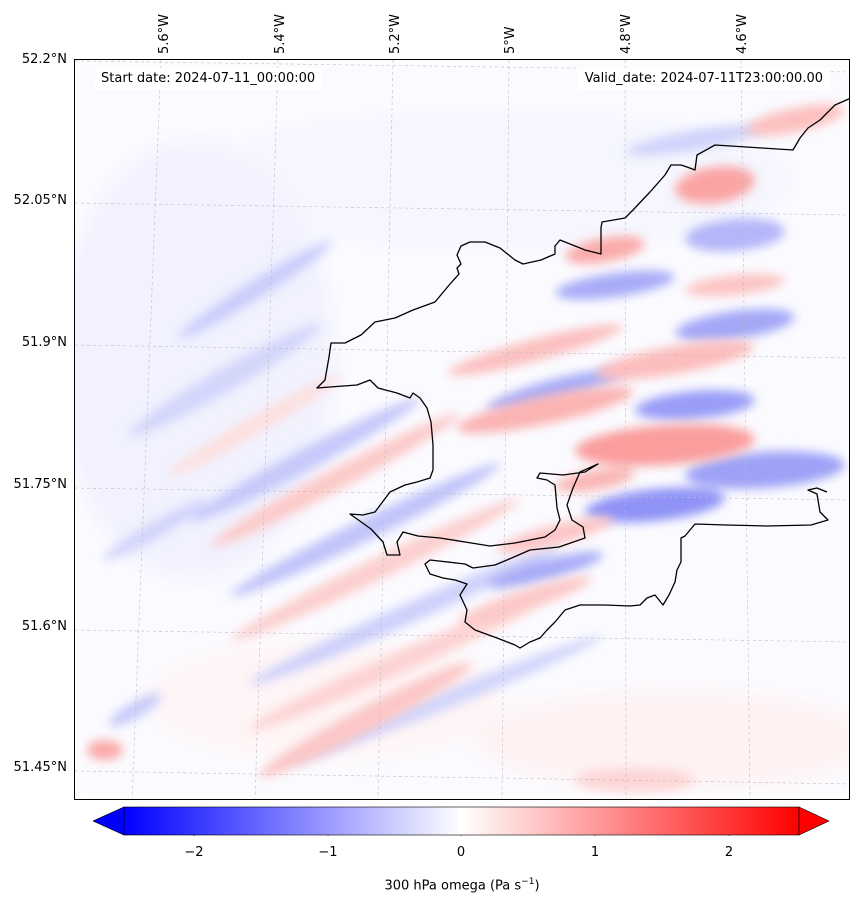 This screenshot has width=859, height=908. Describe the element at coordinates (44, 342) in the screenshot. I see `lat-label-51.9n: 51.9°N` at that location.